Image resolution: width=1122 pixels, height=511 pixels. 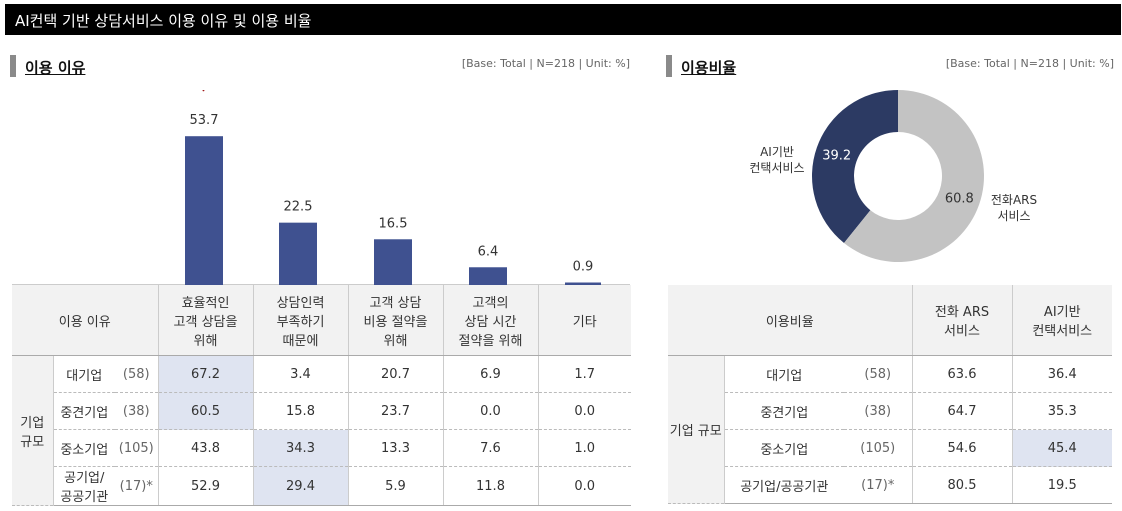 What do you see at coordinates (583, 267) in the screenshot?
I see `bar-value-label: 0.9` at bounding box center [583, 267].